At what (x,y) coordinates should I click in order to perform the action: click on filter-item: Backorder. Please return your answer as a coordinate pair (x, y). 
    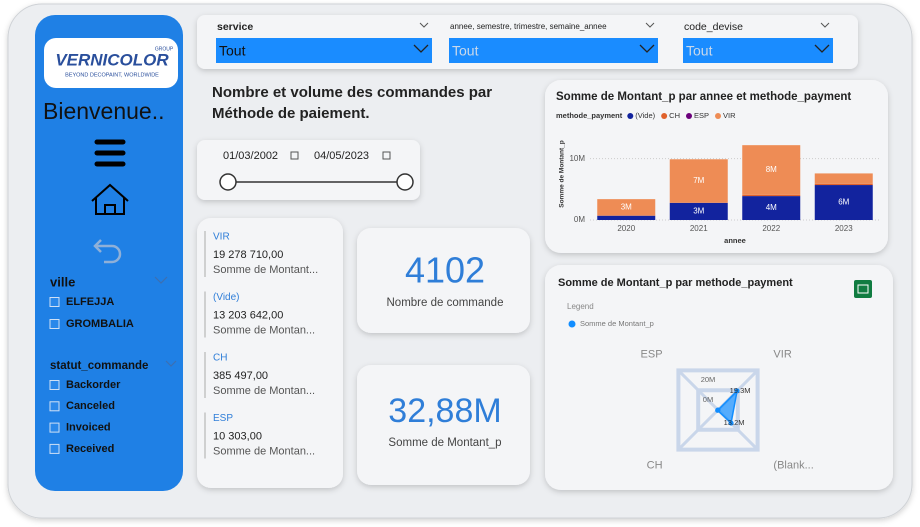
    Looking at the image, I should click on (93, 385).